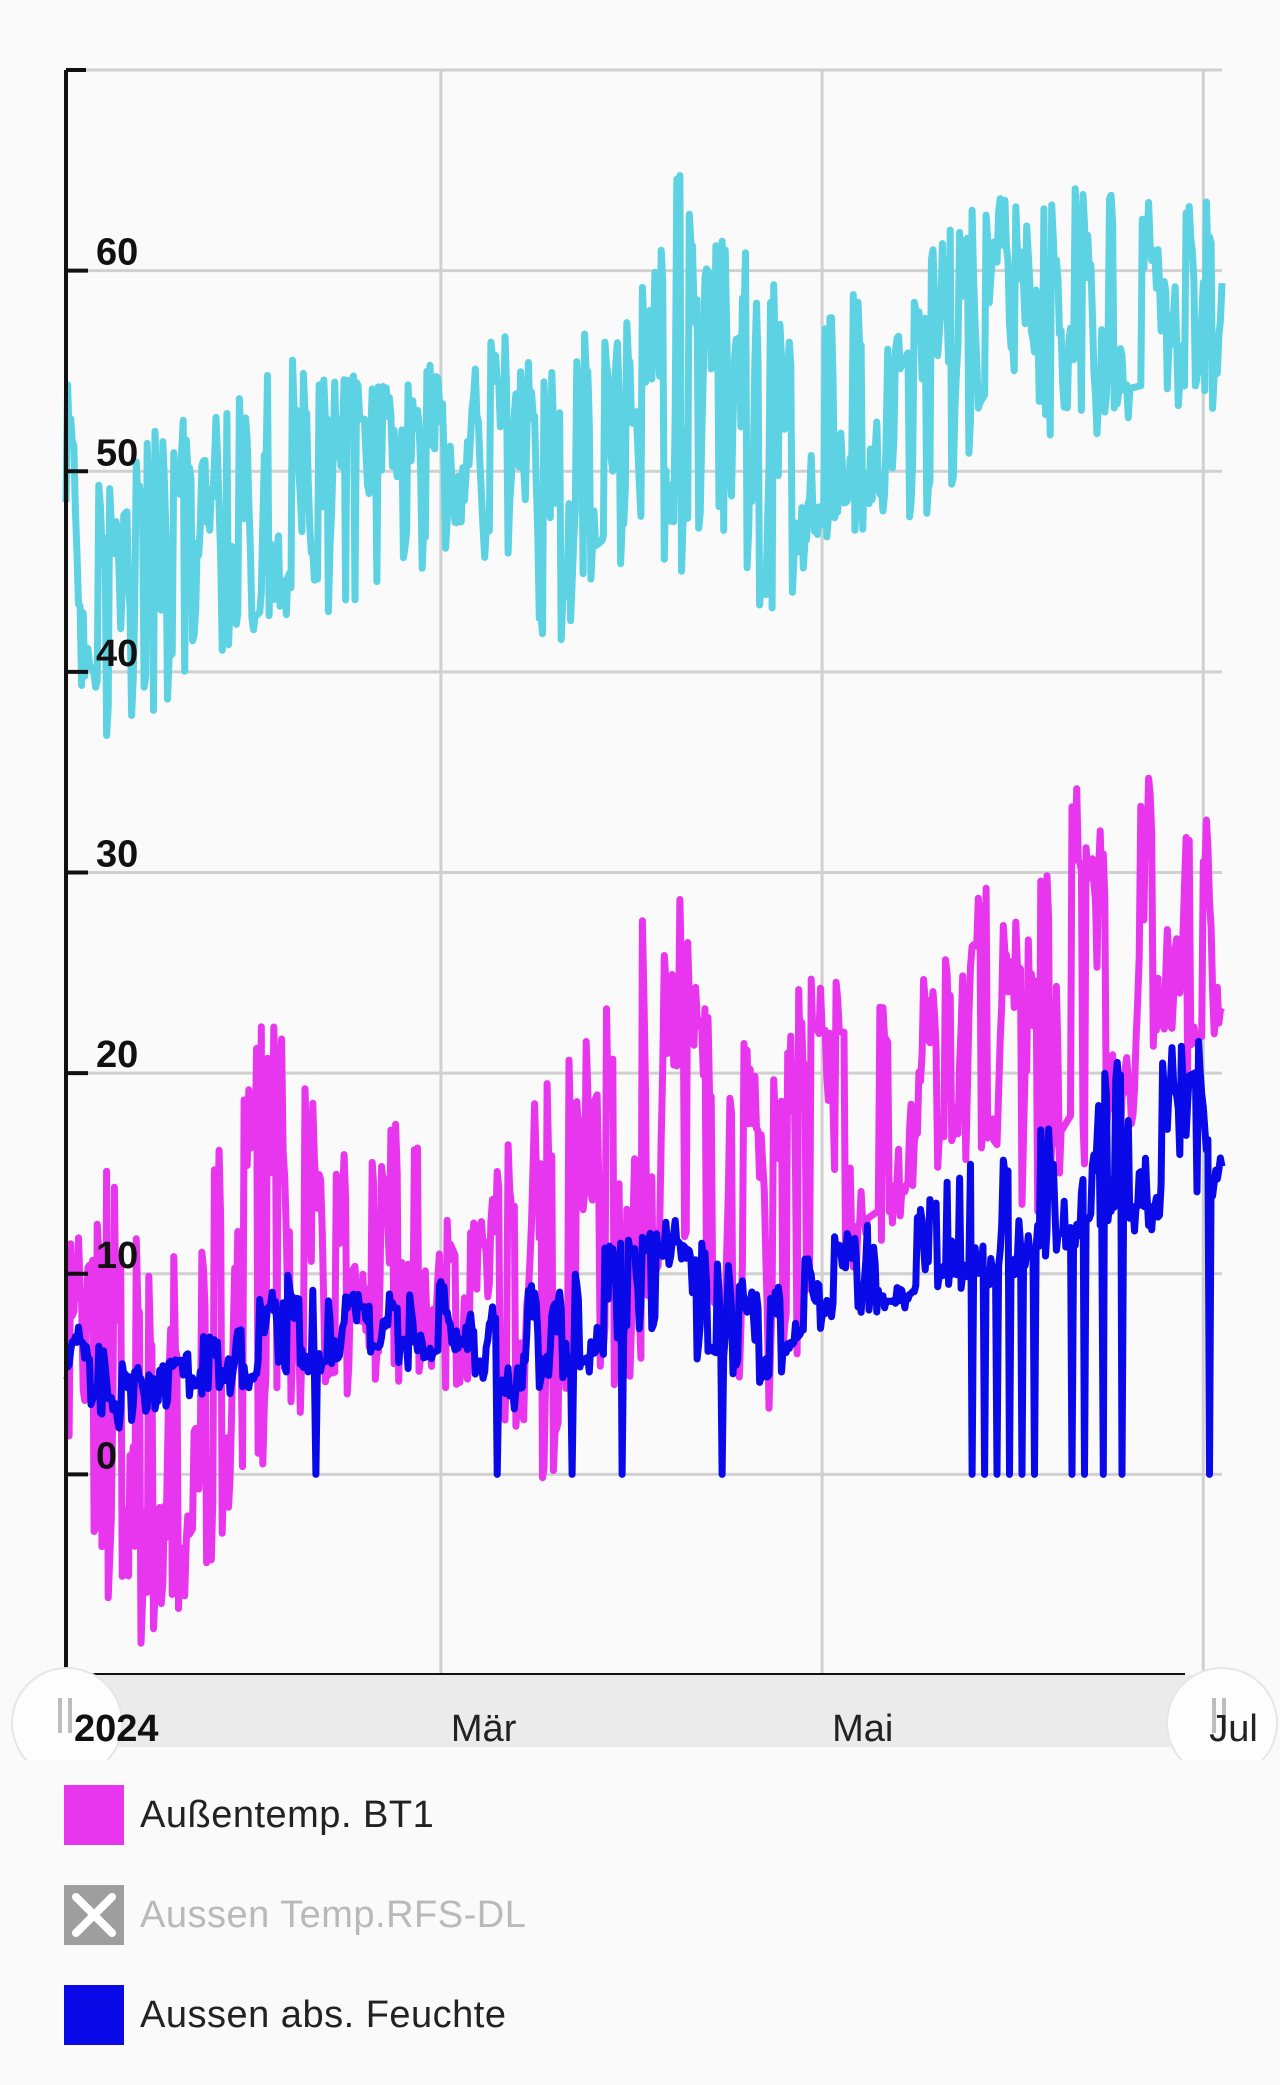 The height and width of the screenshot is (2085, 1280). What do you see at coordinates (117, 253) in the screenshot?
I see `y-tick-label: 60` at bounding box center [117, 253].